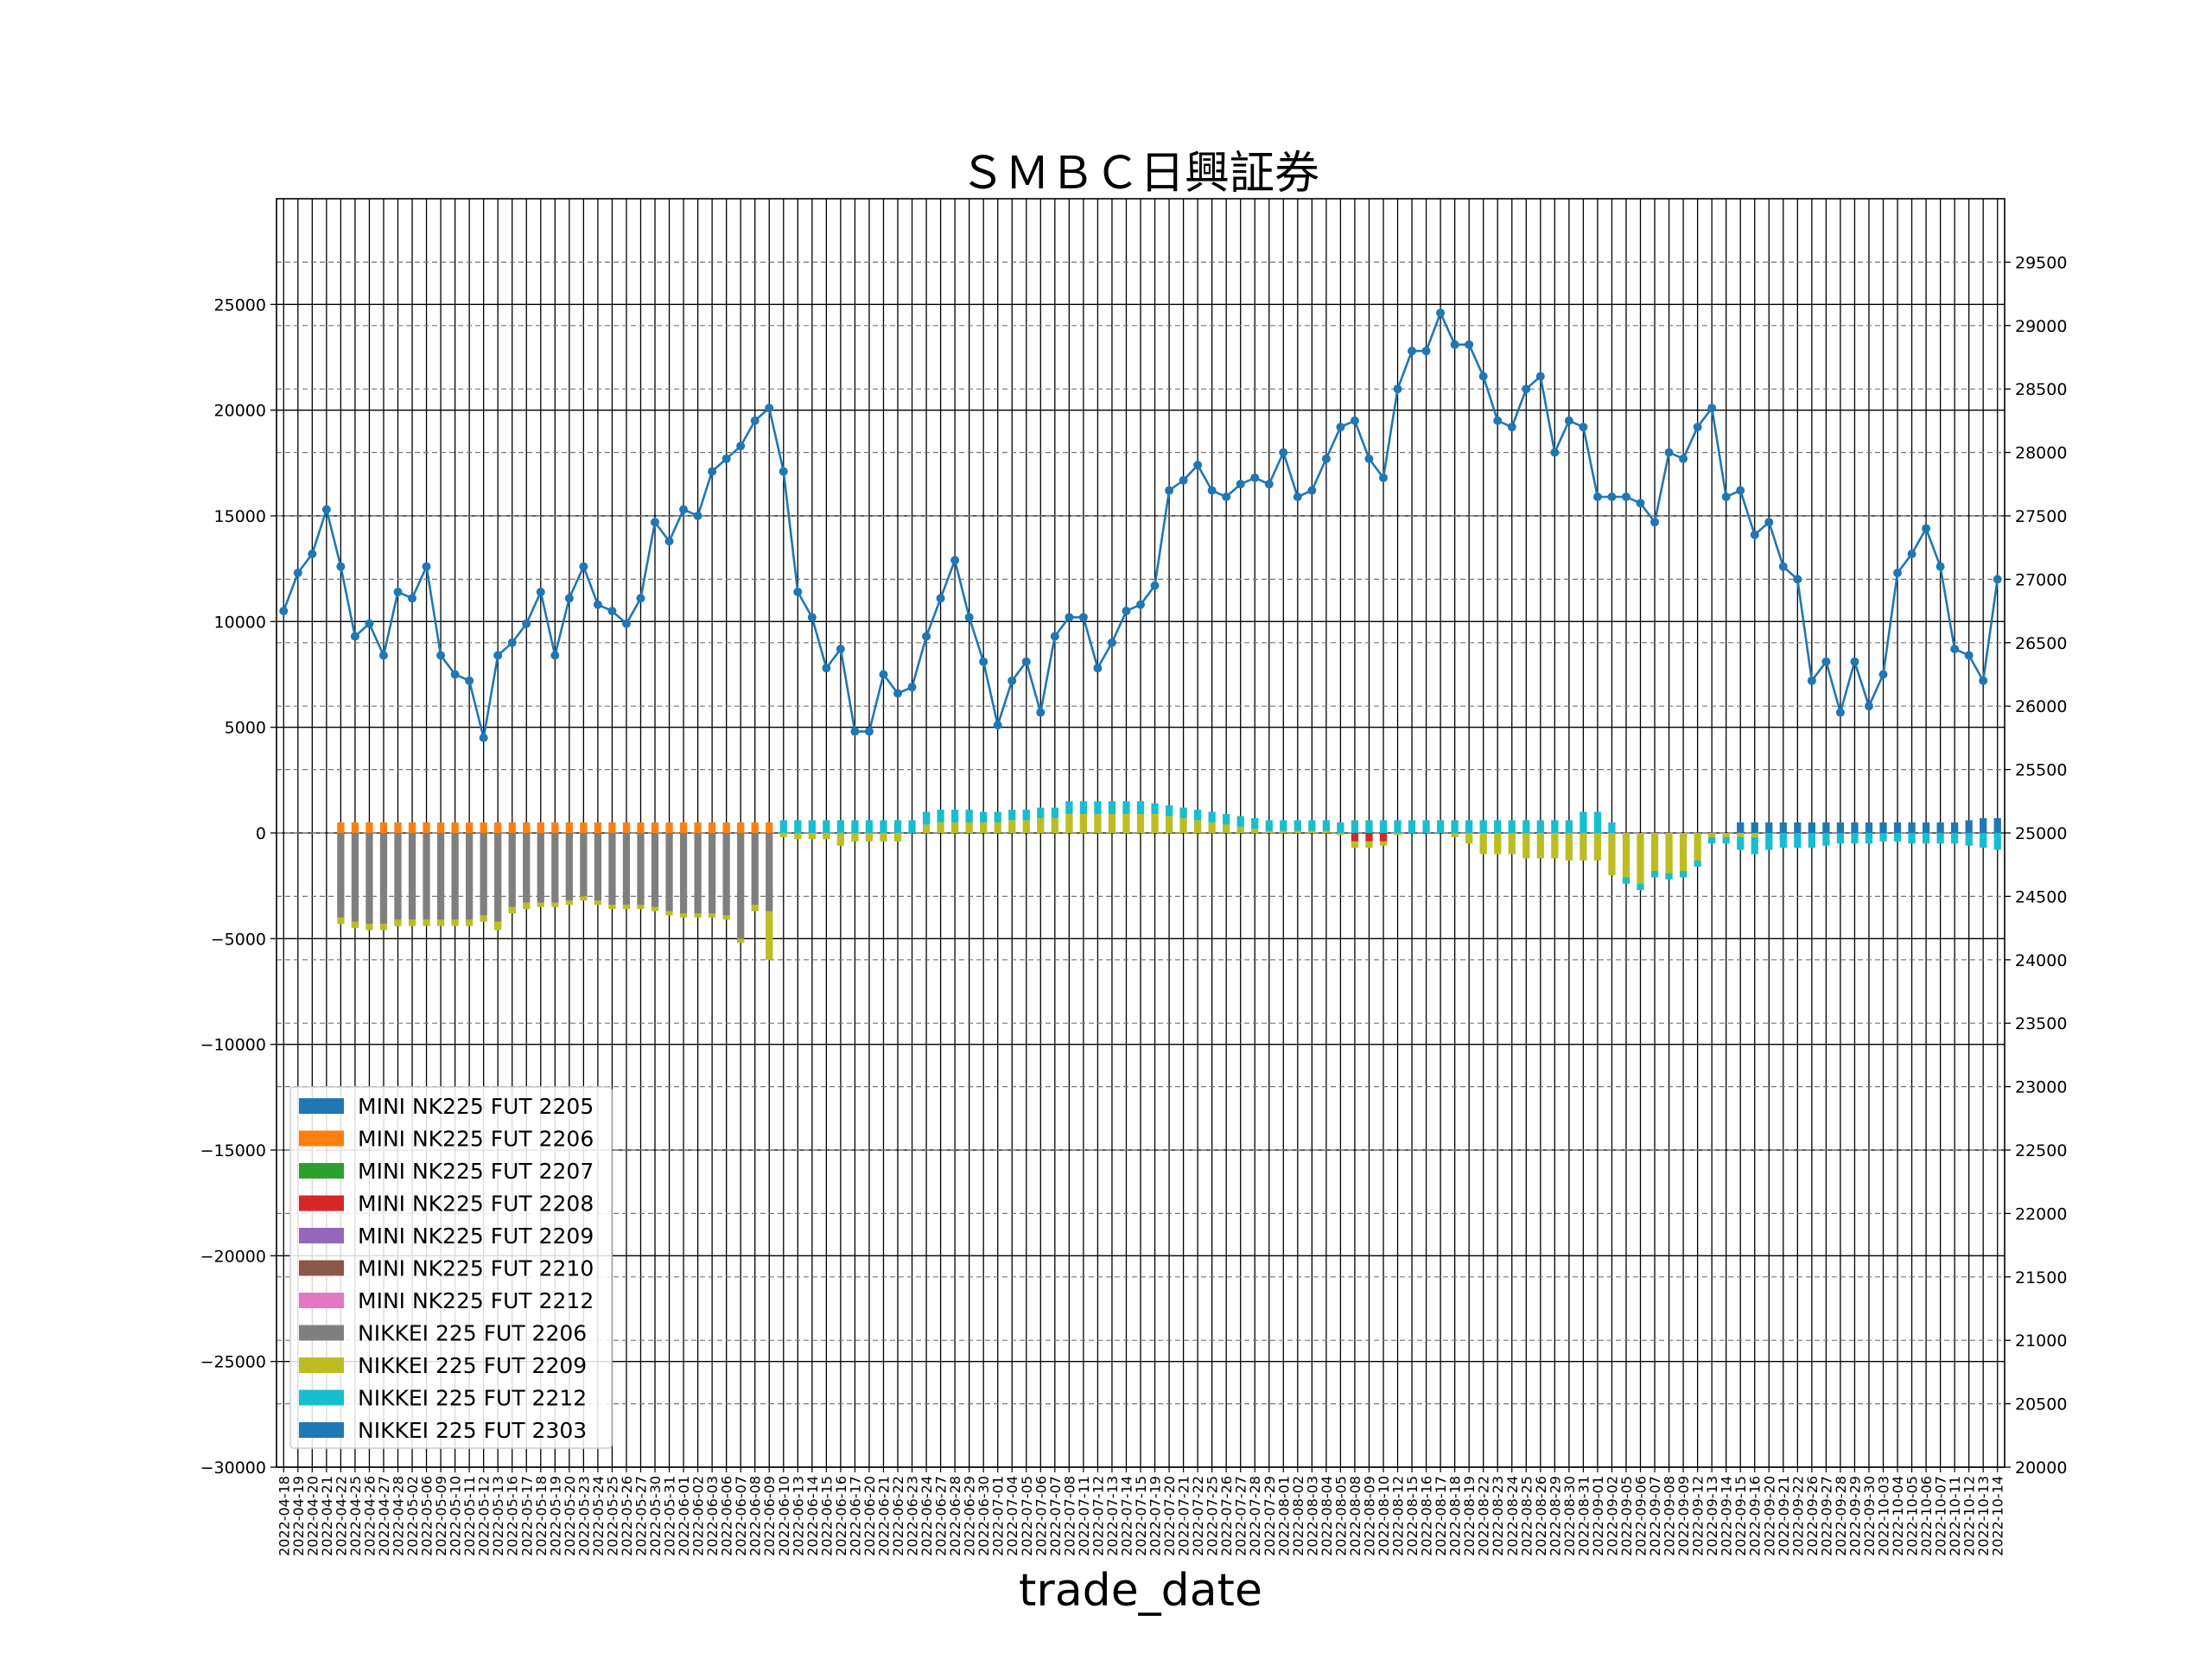 This screenshot has width=2212, height=1659. What do you see at coordinates (1369, 1516) in the screenshot?
I see `x-tick-label: 2022-08-09` at bounding box center [1369, 1516].